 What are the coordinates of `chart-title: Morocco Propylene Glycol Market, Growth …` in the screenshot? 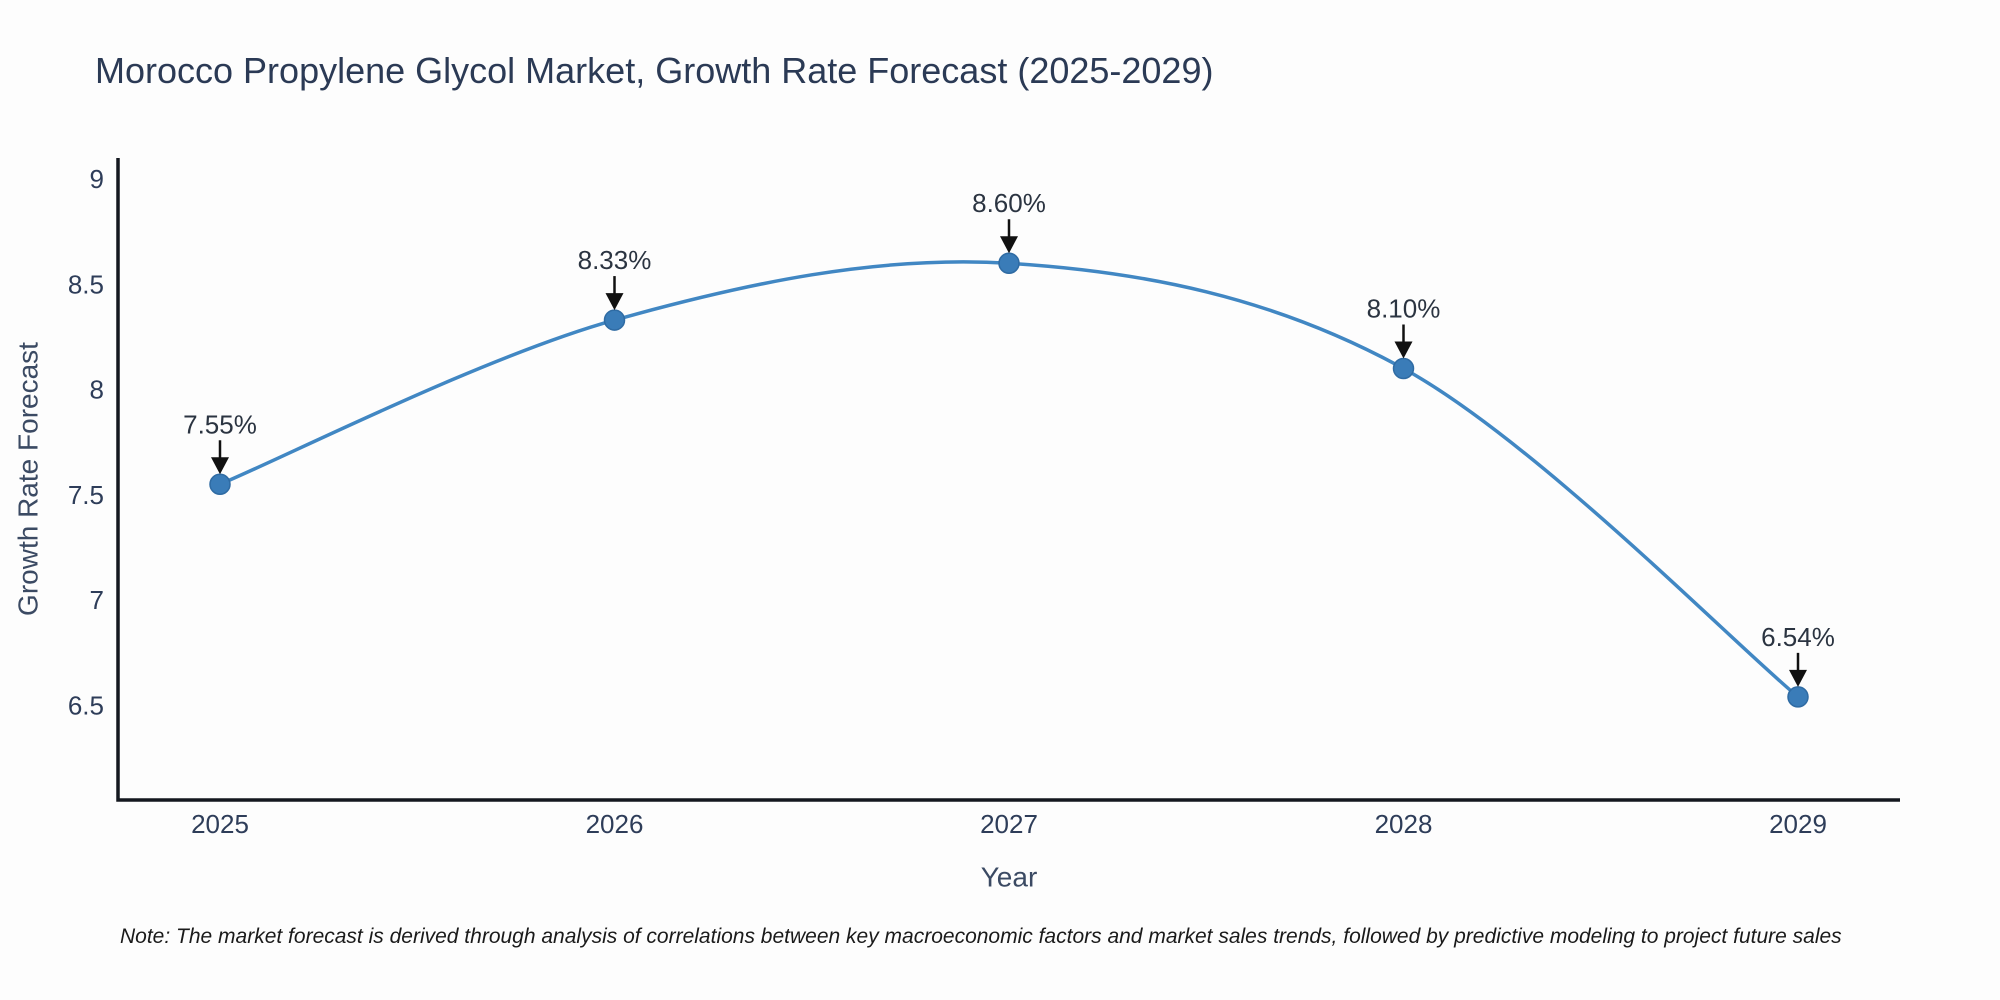 It's located at (654, 70).